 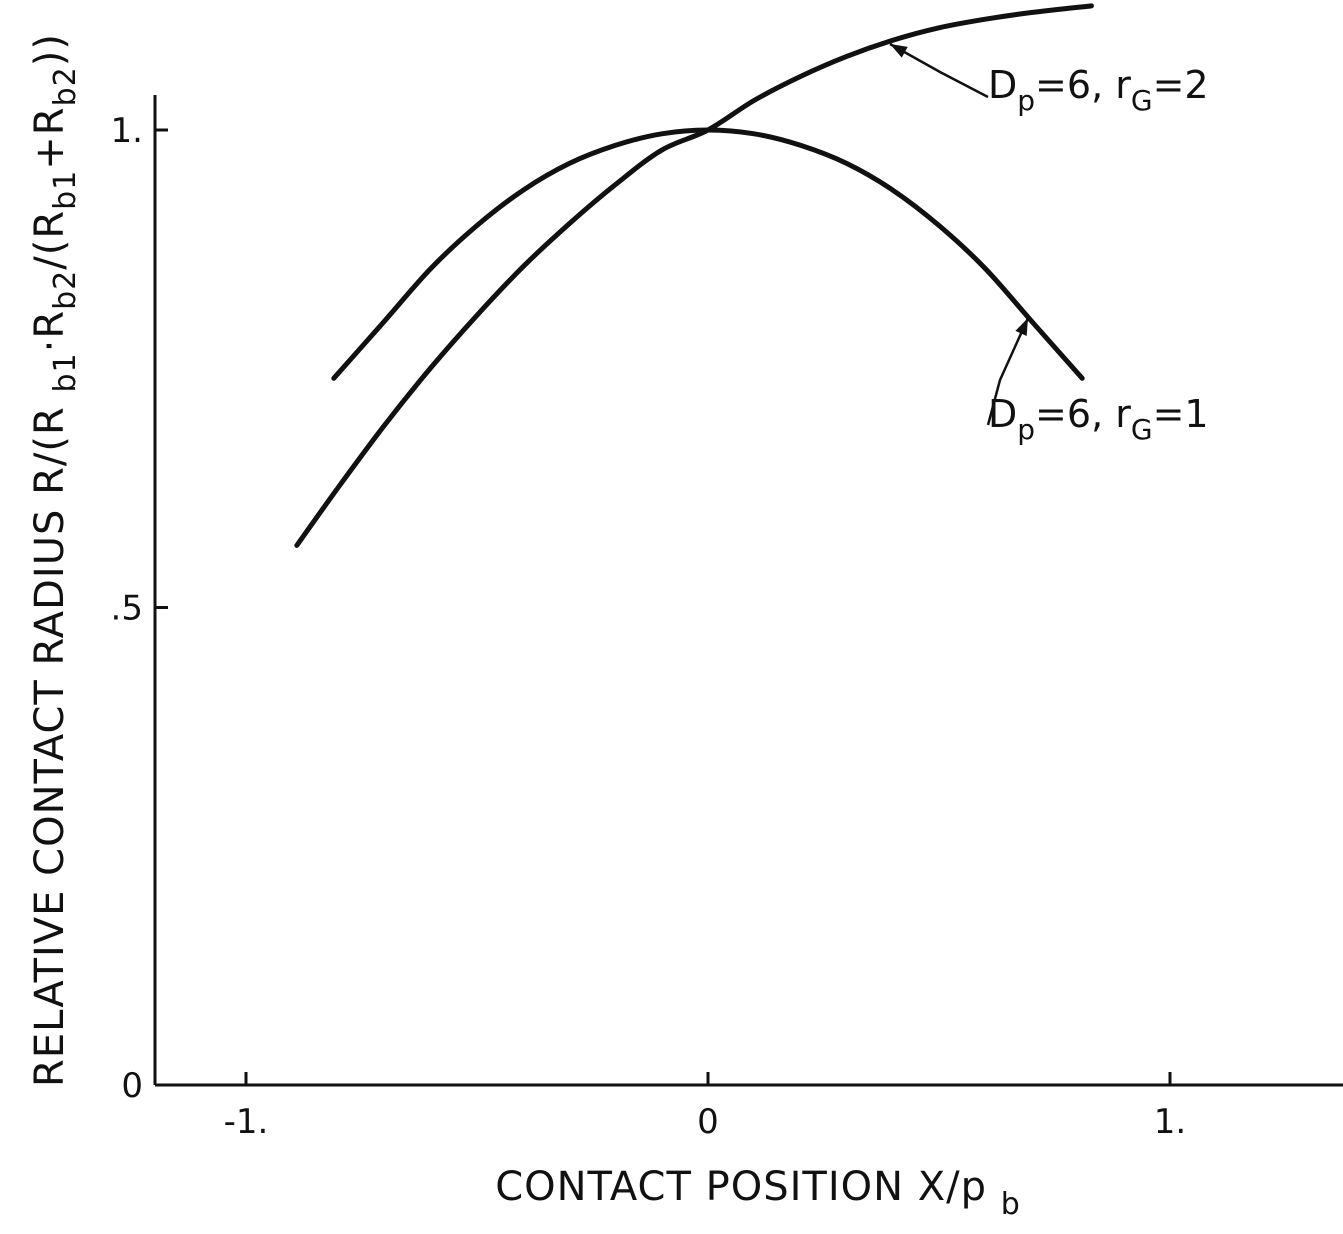 What do you see at coordinates (758, 1193) in the screenshot?
I see `x-axis-title: CONTACT POSITION X/p b` at bounding box center [758, 1193].